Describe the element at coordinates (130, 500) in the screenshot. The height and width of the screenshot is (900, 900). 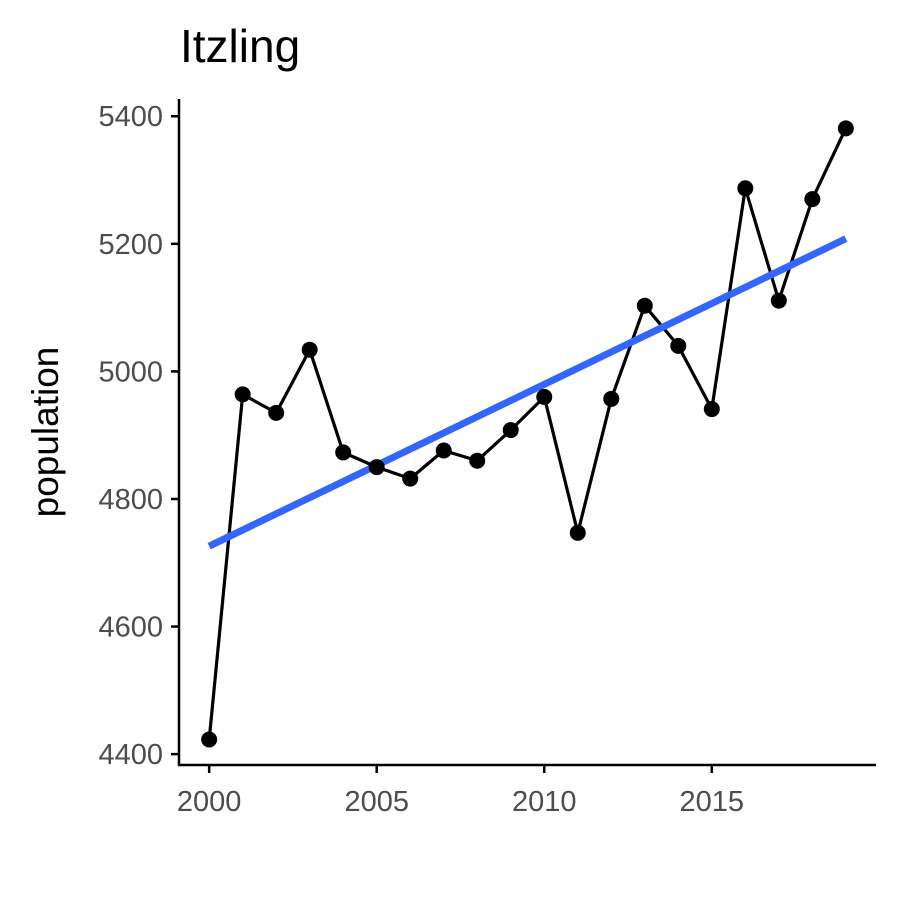
I see `y-tick-label: 4800` at that location.